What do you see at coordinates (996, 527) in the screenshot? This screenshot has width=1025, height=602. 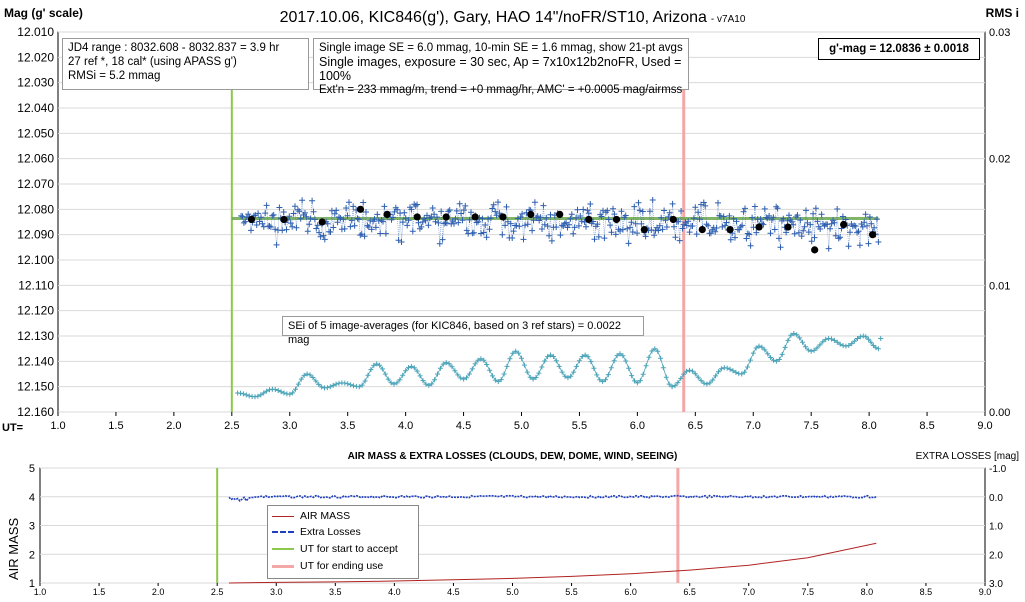 I see `lower-y2-tick-label: 1.0` at bounding box center [996, 527].